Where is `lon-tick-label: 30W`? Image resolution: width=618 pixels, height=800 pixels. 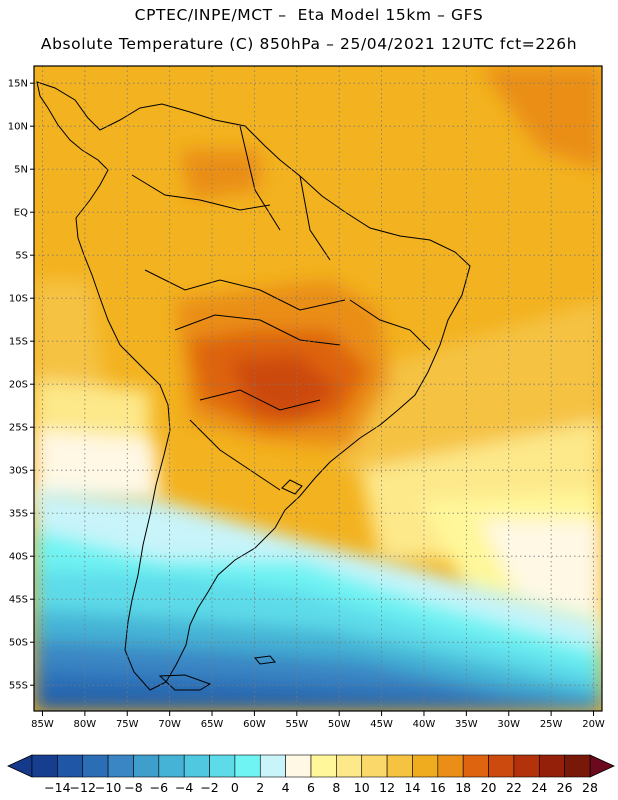 lon-tick-label: 30W is located at coordinates (508, 724).